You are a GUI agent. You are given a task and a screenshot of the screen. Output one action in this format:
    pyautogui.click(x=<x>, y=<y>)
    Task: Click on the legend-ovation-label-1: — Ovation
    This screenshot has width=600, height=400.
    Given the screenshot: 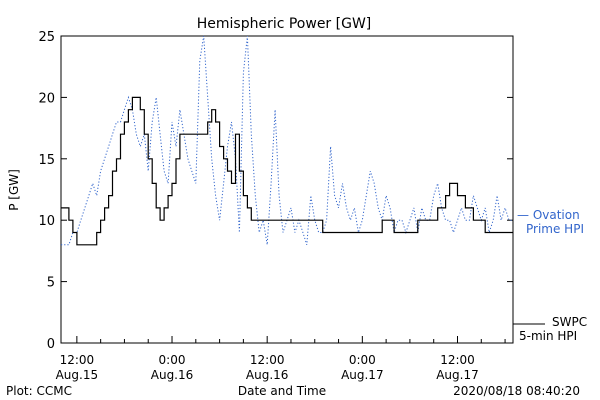 What is the action you would take?
    pyautogui.click(x=548, y=215)
    